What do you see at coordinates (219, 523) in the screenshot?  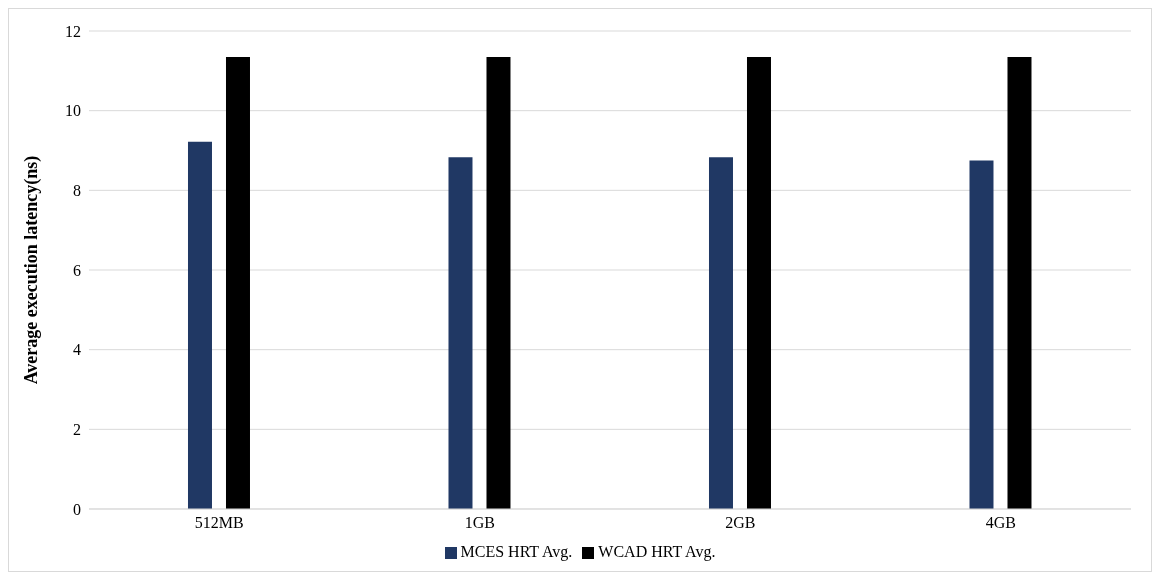 I see `x-tick-label: 512MB` at bounding box center [219, 523].